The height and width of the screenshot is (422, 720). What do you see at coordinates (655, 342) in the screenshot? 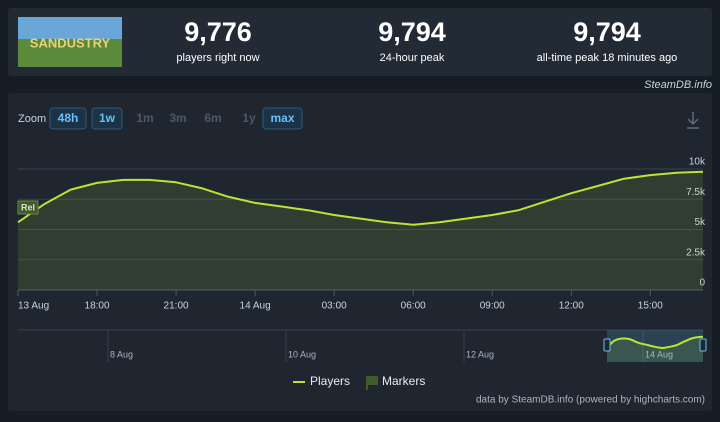
I see `navigator-line` at bounding box center [655, 342].